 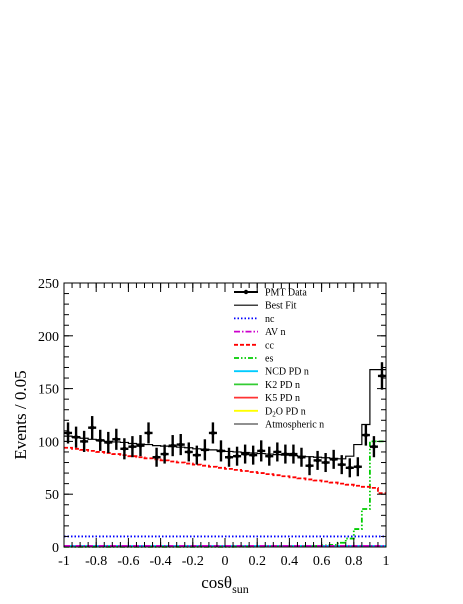 I want to click on legend-item: NCD PD n, so click(x=271, y=372).